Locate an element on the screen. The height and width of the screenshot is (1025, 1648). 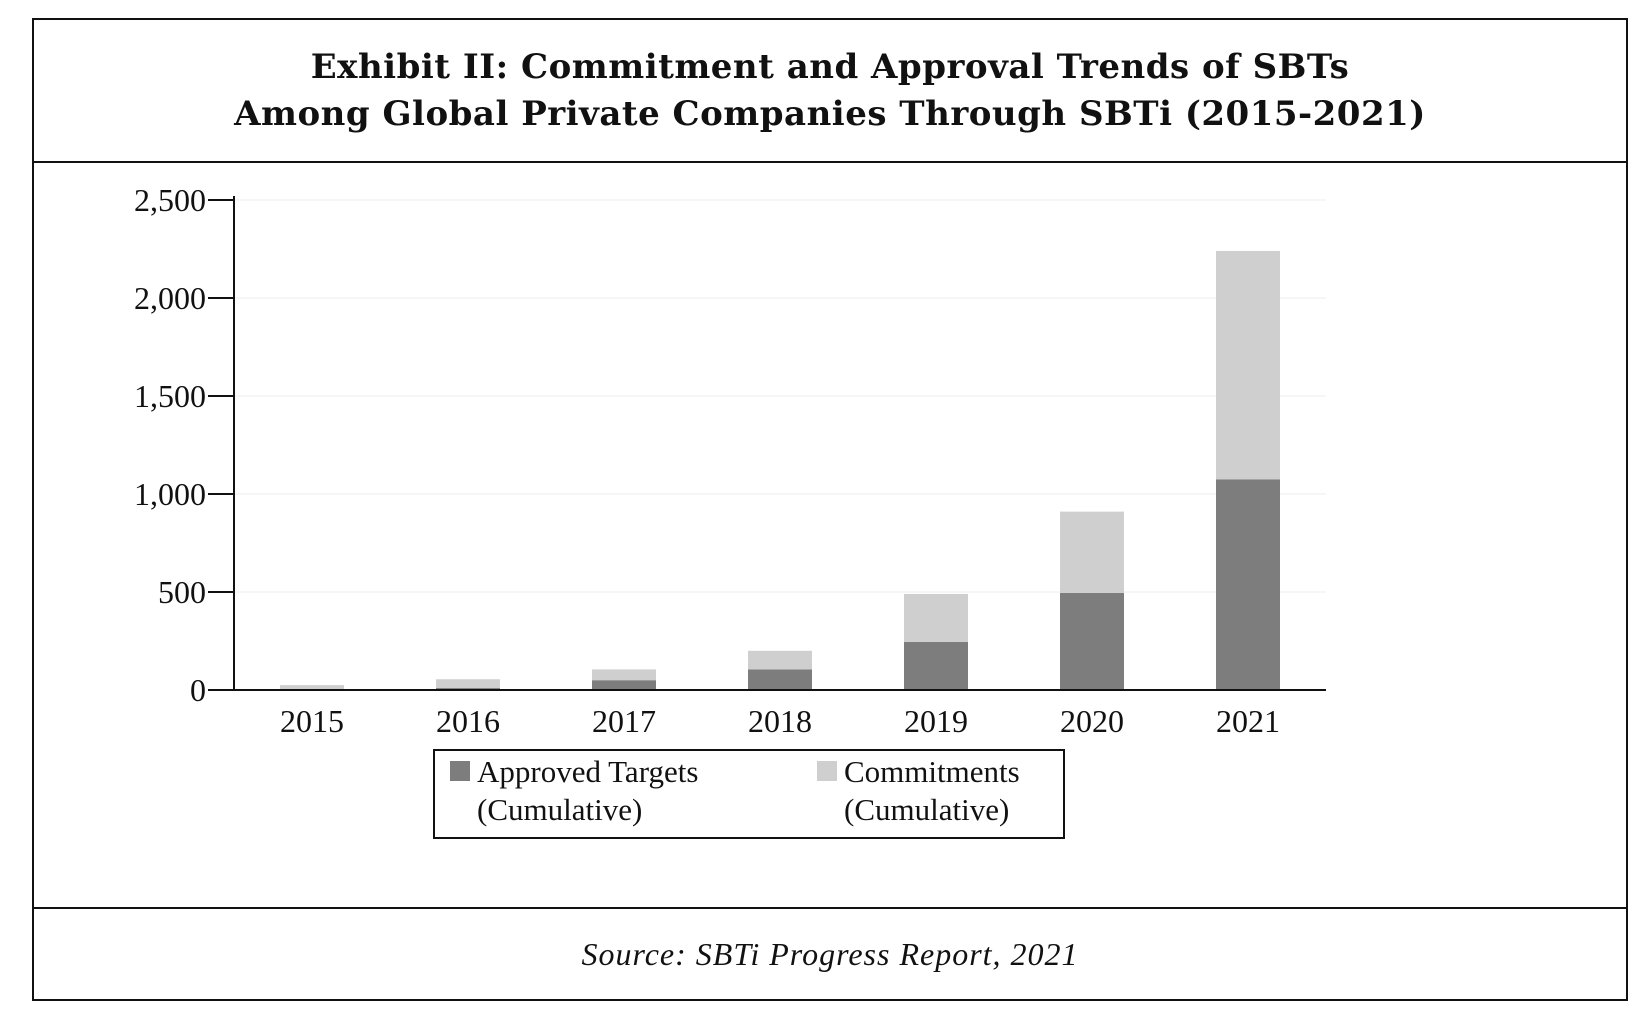
x-tick-label: 2015 is located at coordinates (312, 721).